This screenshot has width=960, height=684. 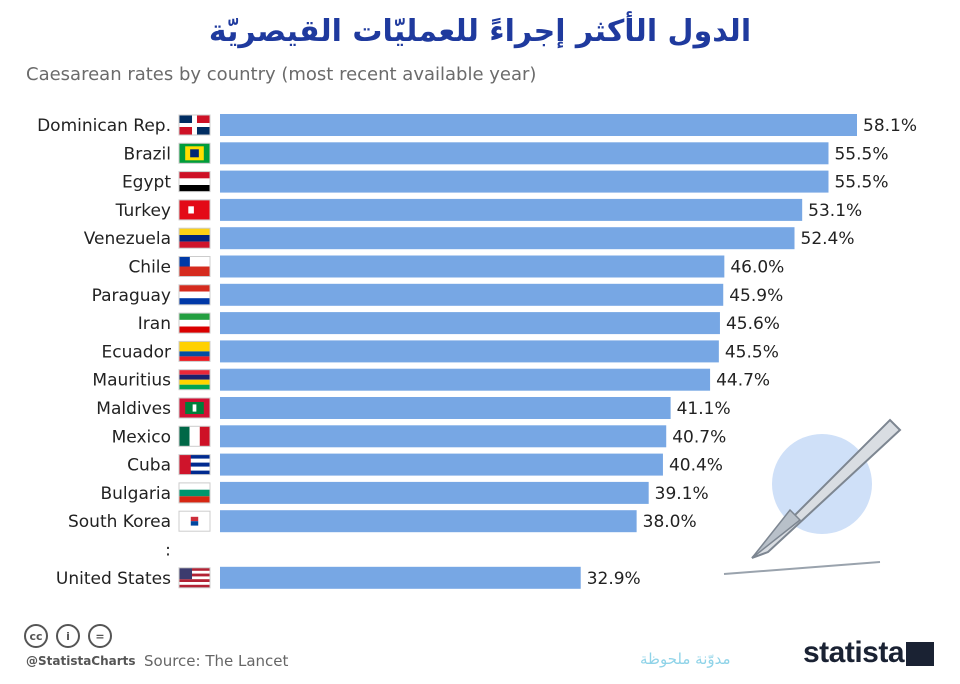 I want to click on statista-logo: statista, so click(x=854, y=652).